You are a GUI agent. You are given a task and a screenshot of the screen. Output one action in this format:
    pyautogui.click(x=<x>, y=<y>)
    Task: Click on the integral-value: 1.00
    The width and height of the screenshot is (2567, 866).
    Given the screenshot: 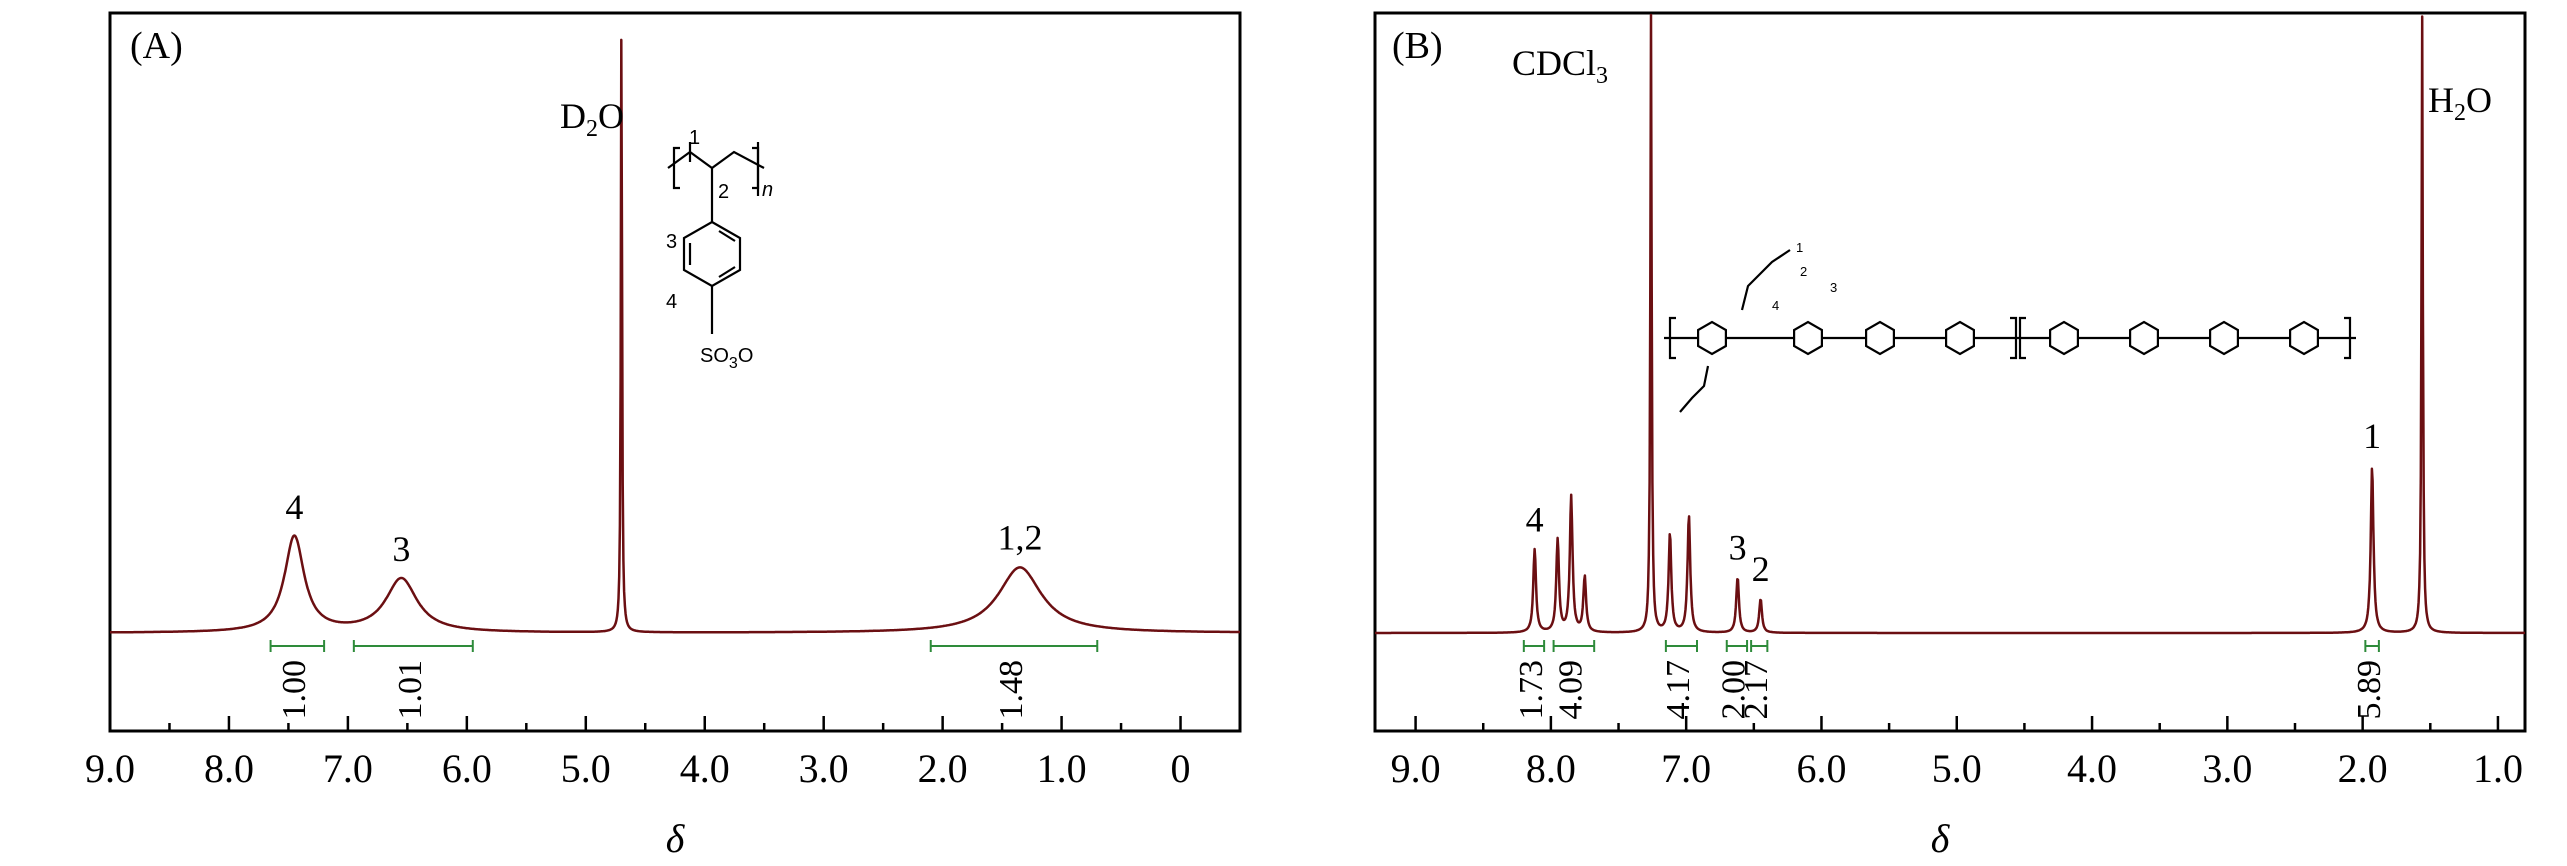 What is the action you would take?
    pyautogui.click(x=294, y=690)
    